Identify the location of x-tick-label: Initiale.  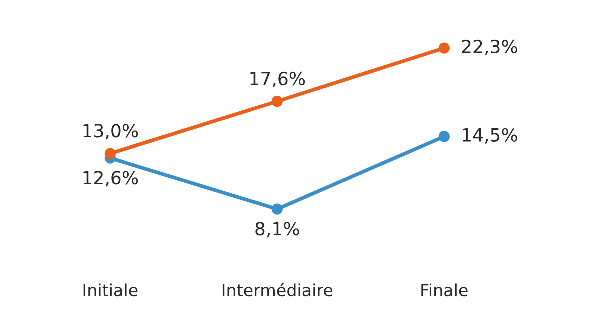
(111, 290).